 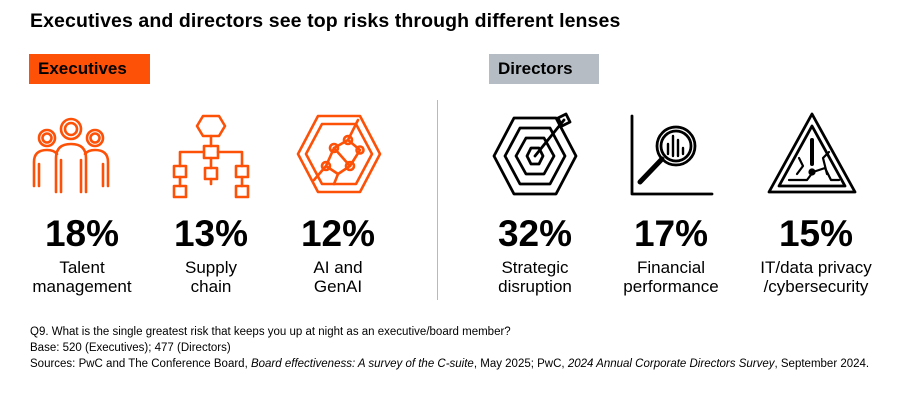 I want to click on stat-label-line1: IT/data privacy, so click(x=816, y=267).